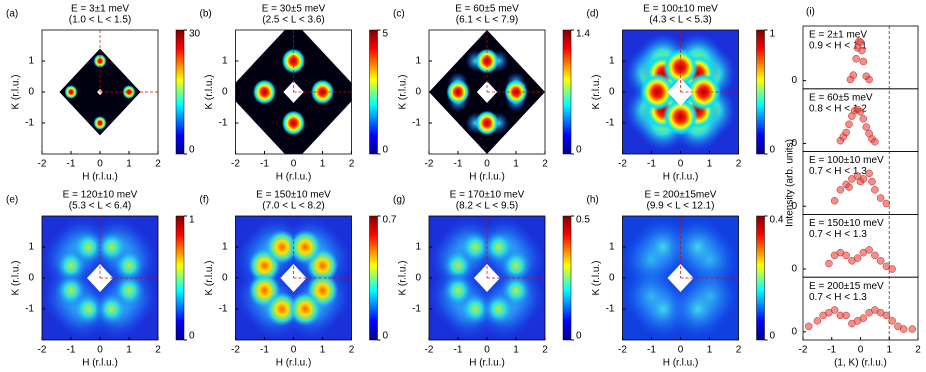 The image size is (926, 372). I want to click on subplot-subtitle: 0.7 < H < 1.3, so click(838, 297).